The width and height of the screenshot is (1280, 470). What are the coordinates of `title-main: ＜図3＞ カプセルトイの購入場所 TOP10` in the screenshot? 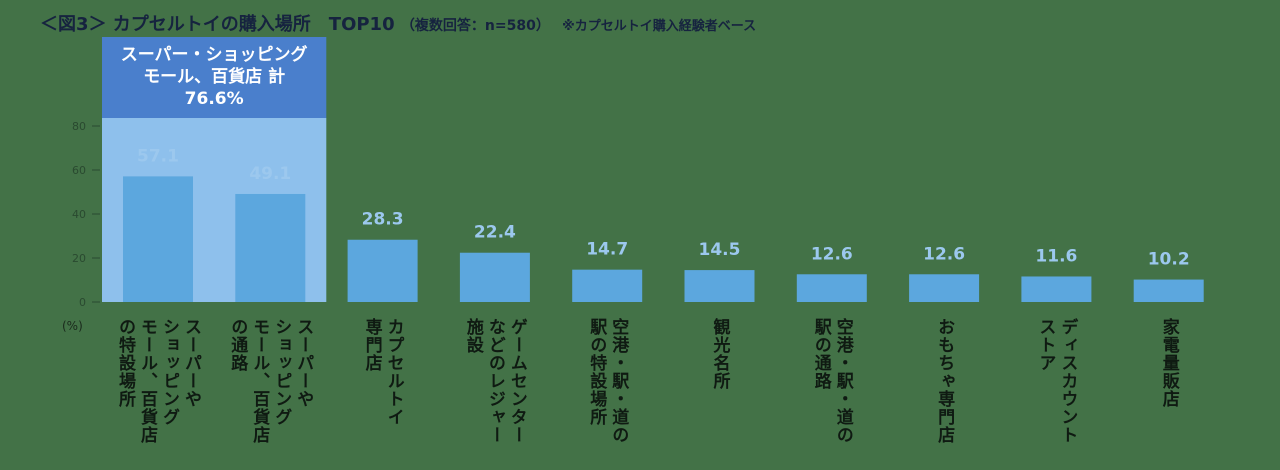 It's located at (217, 24).